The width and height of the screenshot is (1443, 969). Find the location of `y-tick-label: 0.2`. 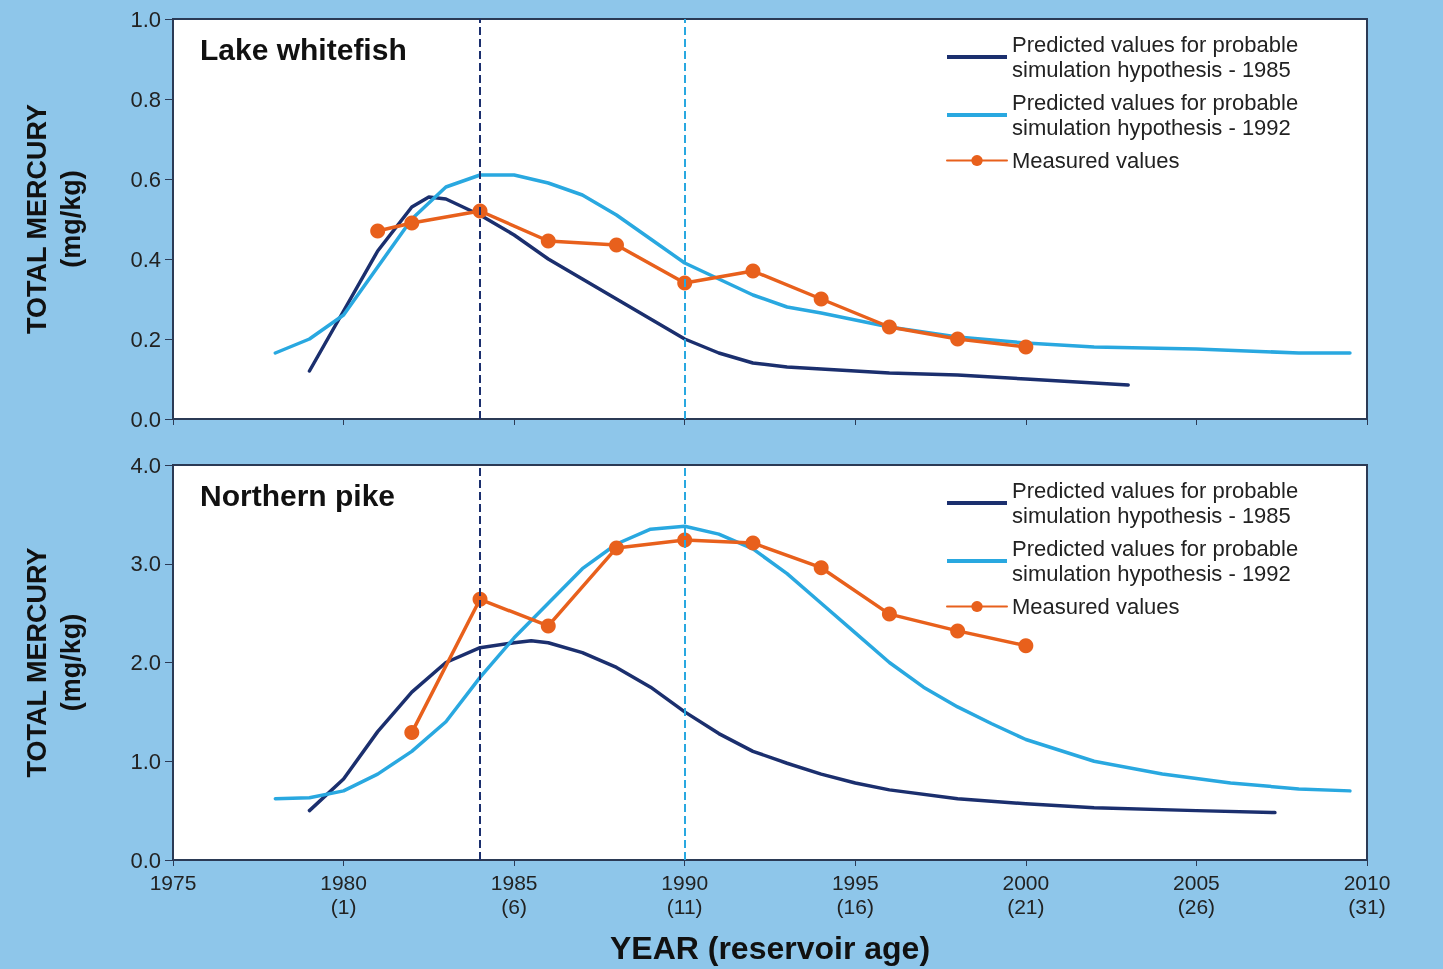

y-tick-label: 0.2 is located at coordinates (145, 339).